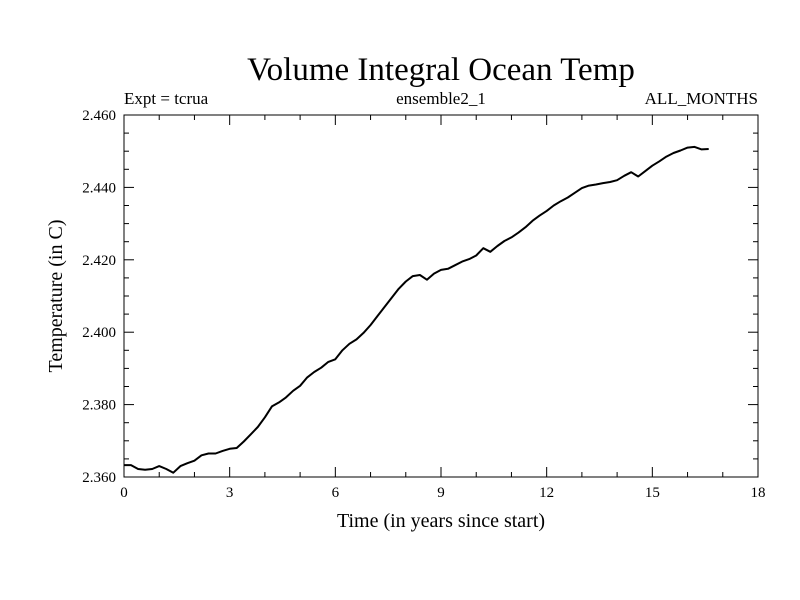  What do you see at coordinates (56, 296) in the screenshot?
I see `y-axis-title: Temperature (in C)` at bounding box center [56, 296].